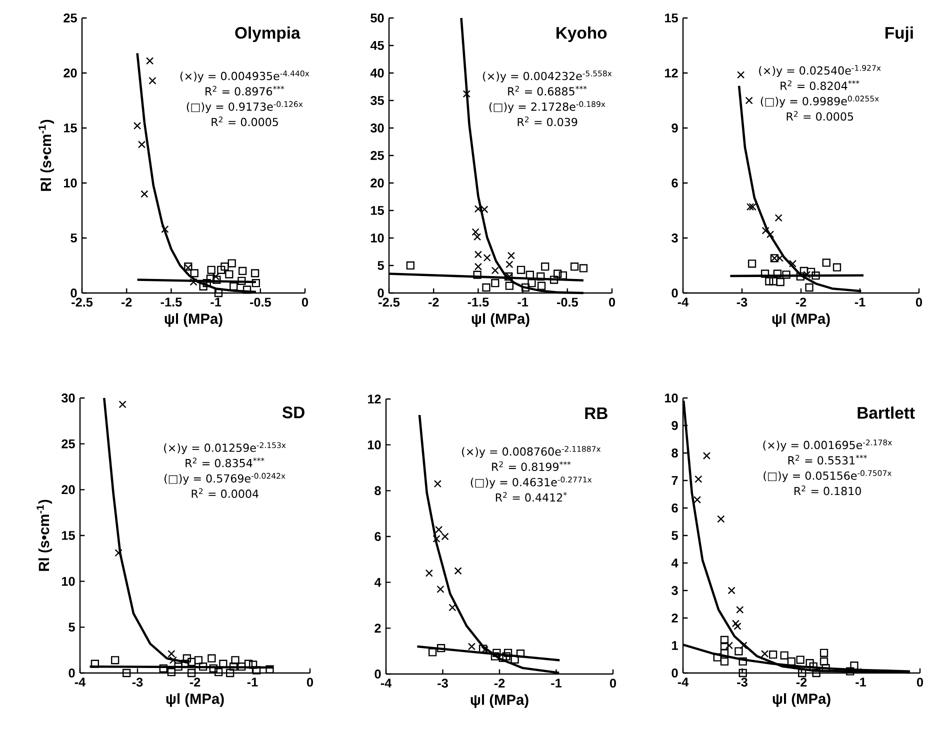  Describe the element at coordinates (531, 452) in the screenshot. I see `annotation: (×)y = 0.008760e$^{-2.11887x}$` at that location.